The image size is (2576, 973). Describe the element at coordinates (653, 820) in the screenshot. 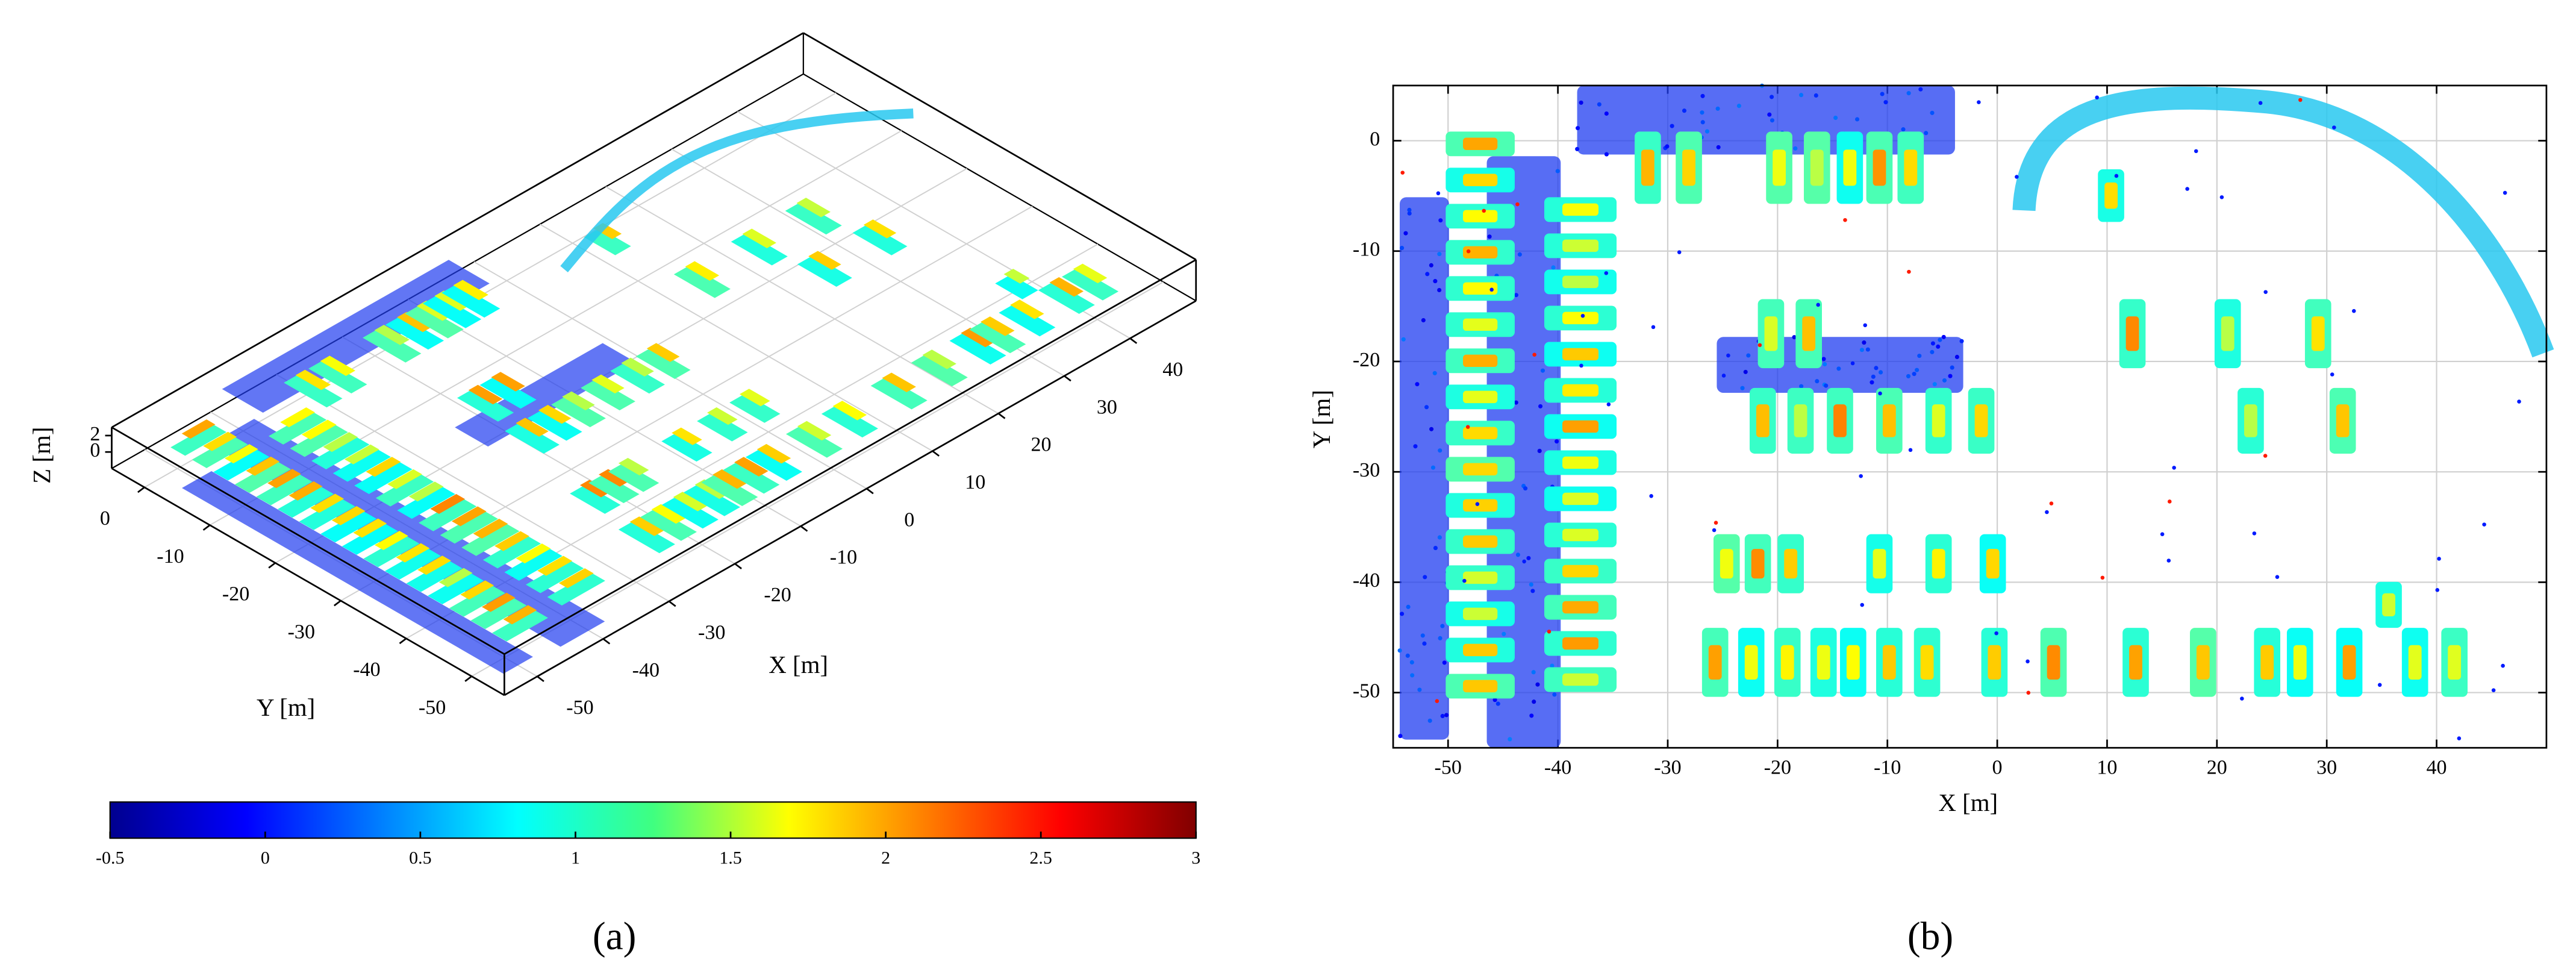

I see `colorbar` at that location.